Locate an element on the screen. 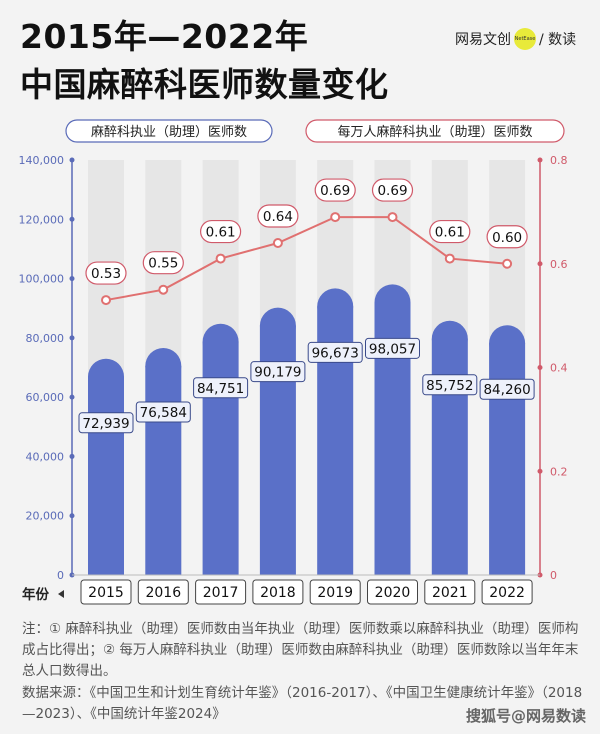 This screenshot has height=734, width=600. line-series is located at coordinates (306, 259).